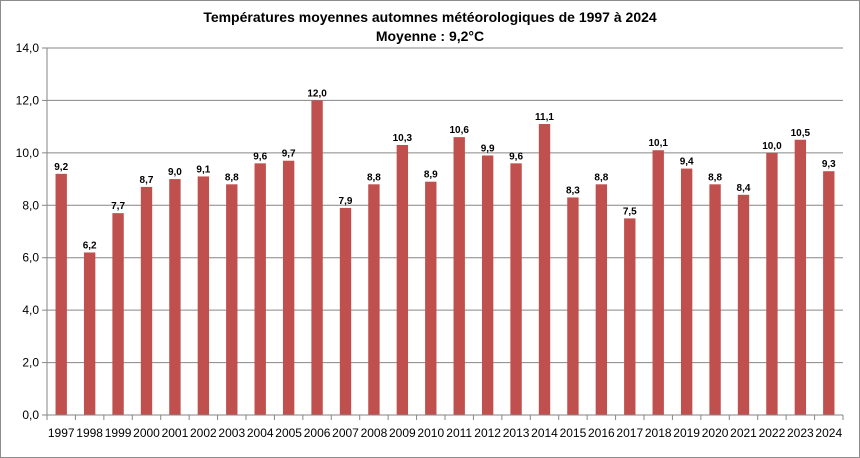 The height and width of the screenshot is (458, 860). What do you see at coordinates (28, 100) in the screenshot?
I see `y-tick-label: 12,0` at bounding box center [28, 100].